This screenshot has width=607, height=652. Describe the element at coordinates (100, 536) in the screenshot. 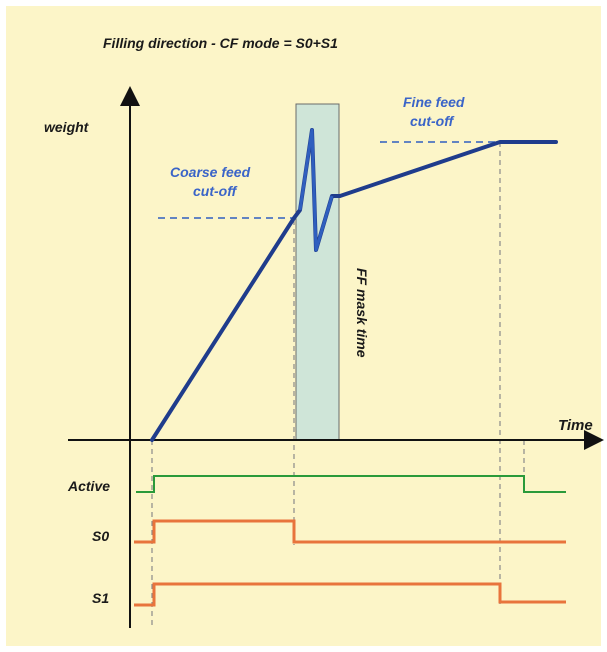

I see `s0-signal-label: S0` at that location.